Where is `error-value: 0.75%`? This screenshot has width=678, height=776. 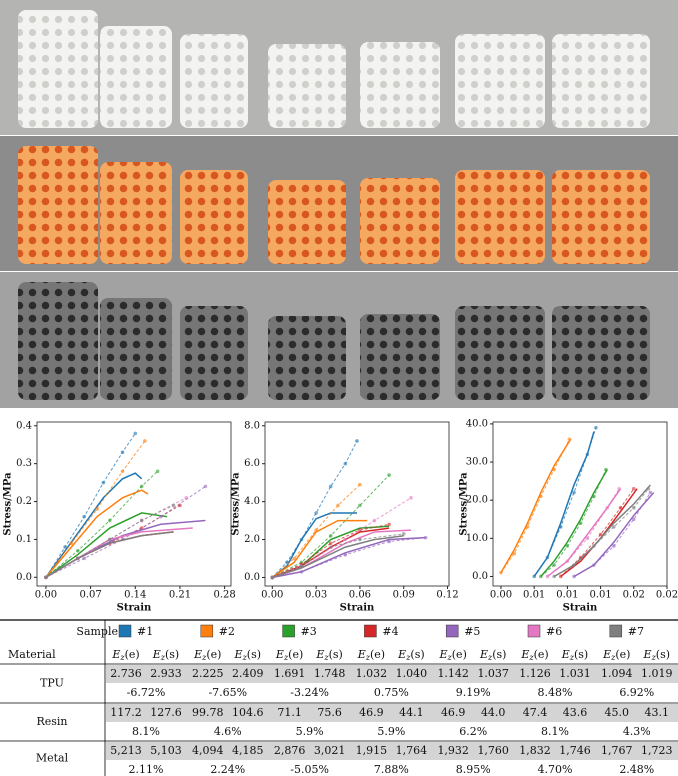 error-value: 0.75% is located at coordinates (391, 692).